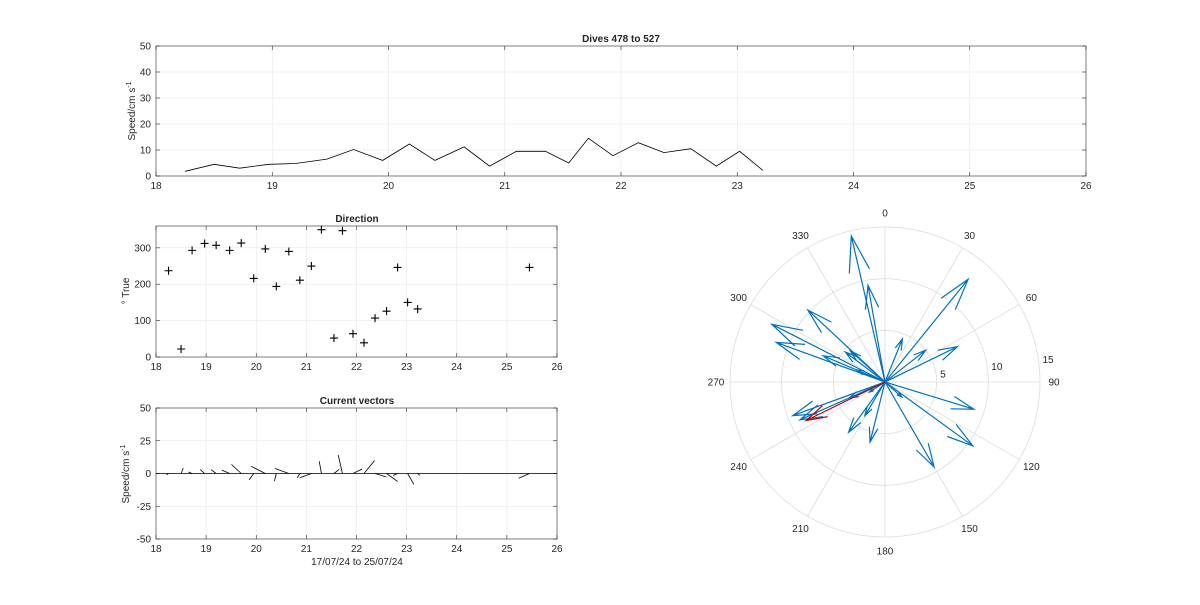 This screenshot has height=605, width=1200. What do you see at coordinates (1054, 383) in the screenshot?
I see `compass-angle-label: 90` at bounding box center [1054, 383].